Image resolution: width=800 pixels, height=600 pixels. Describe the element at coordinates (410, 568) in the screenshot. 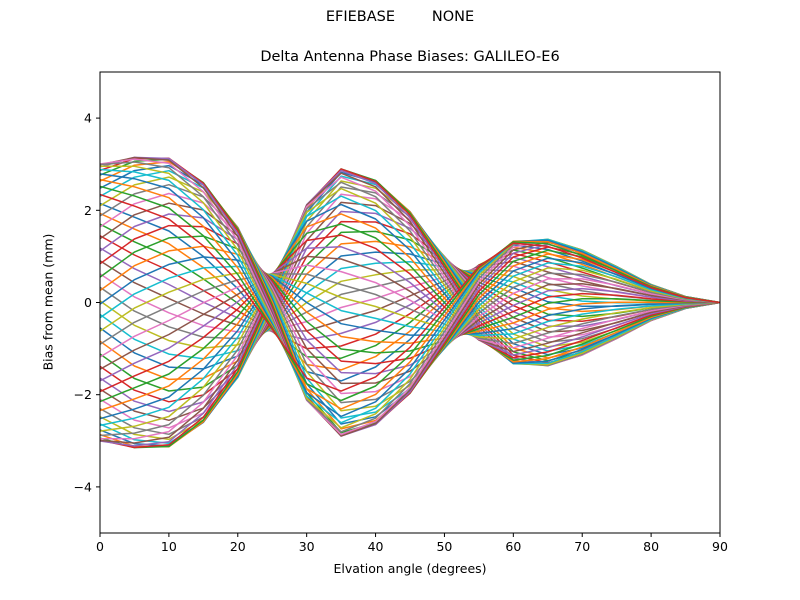

I see `x-axis-label: Elvation angle (degrees)` at that location.